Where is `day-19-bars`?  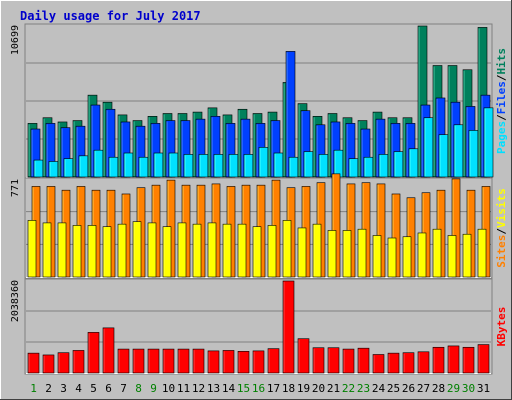 day-19-bars is located at coordinates (304, 232).